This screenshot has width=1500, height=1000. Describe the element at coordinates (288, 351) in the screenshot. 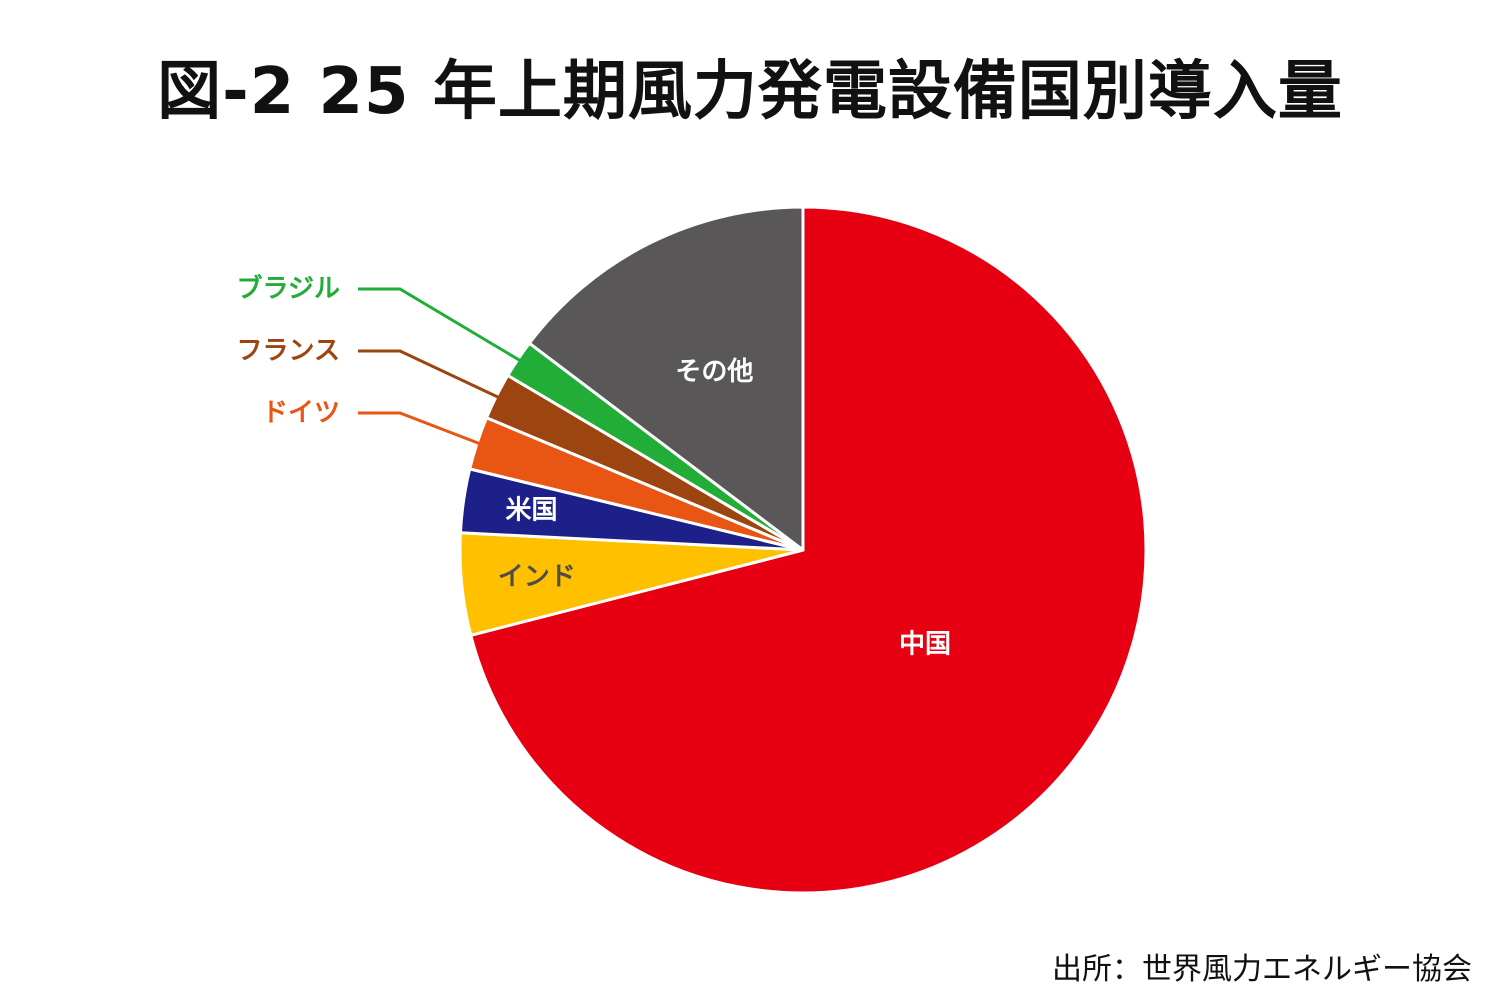

I see `callout-label-4: フランス` at that location.